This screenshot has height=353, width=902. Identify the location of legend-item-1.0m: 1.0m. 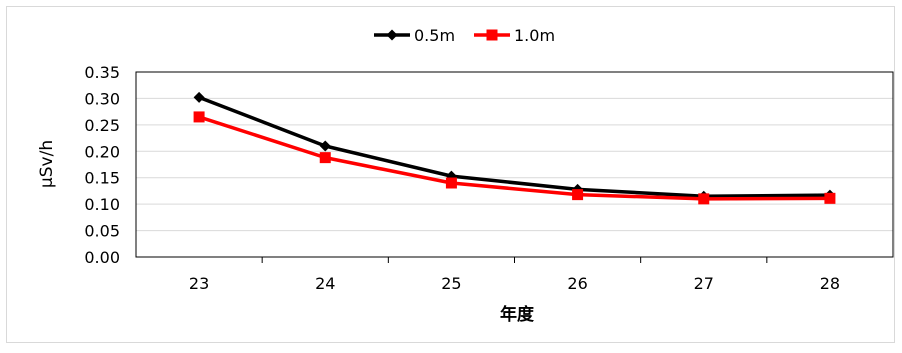
(514, 35).